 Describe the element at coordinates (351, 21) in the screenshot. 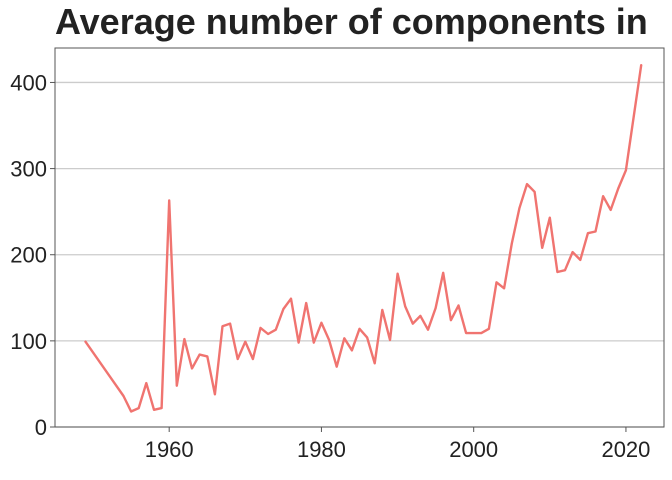

I see `chart-title: Average number of components in` at that location.